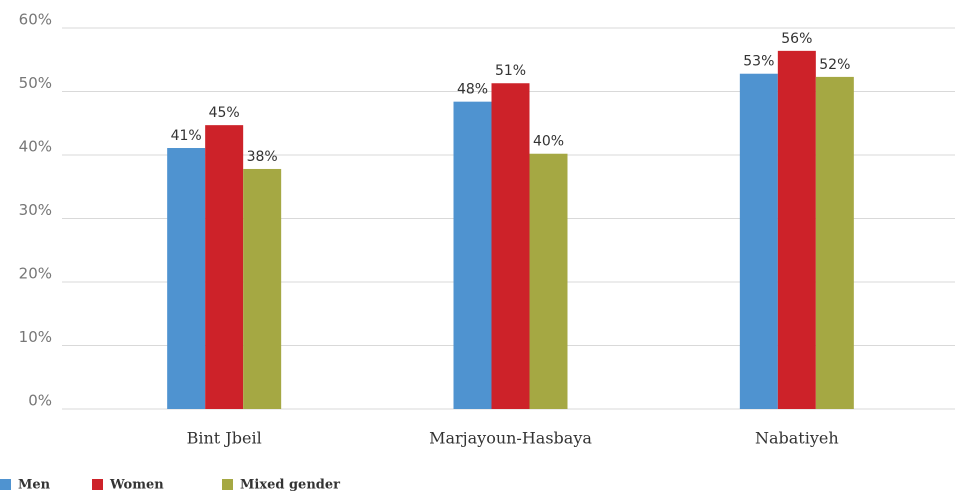 The height and width of the screenshot is (493, 955). What do you see at coordinates (797, 438) in the screenshot?
I see `x-tick-label: Nabatiyeh` at bounding box center [797, 438].